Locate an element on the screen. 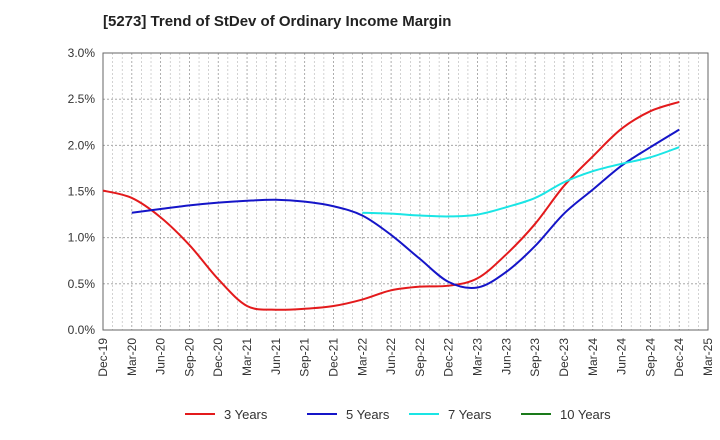 The width and height of the screenshot is (720, 440). x-tick-label: Dec-24 is located at coordinates (679, 357).